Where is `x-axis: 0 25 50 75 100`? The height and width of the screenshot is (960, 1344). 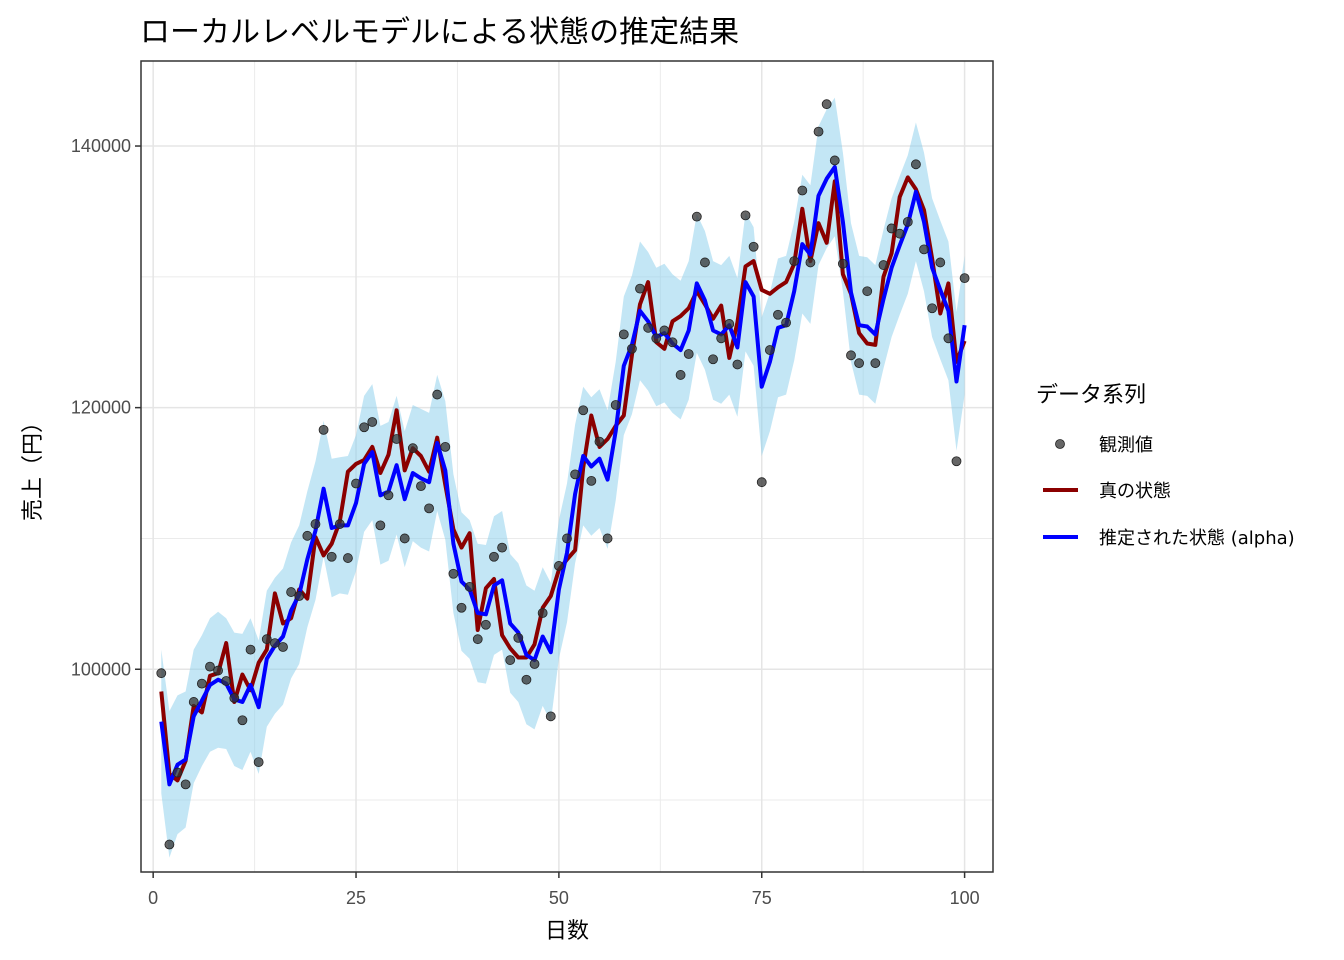 x-axis: 0 25 50 75 100 is located at coordinates (564, 890).